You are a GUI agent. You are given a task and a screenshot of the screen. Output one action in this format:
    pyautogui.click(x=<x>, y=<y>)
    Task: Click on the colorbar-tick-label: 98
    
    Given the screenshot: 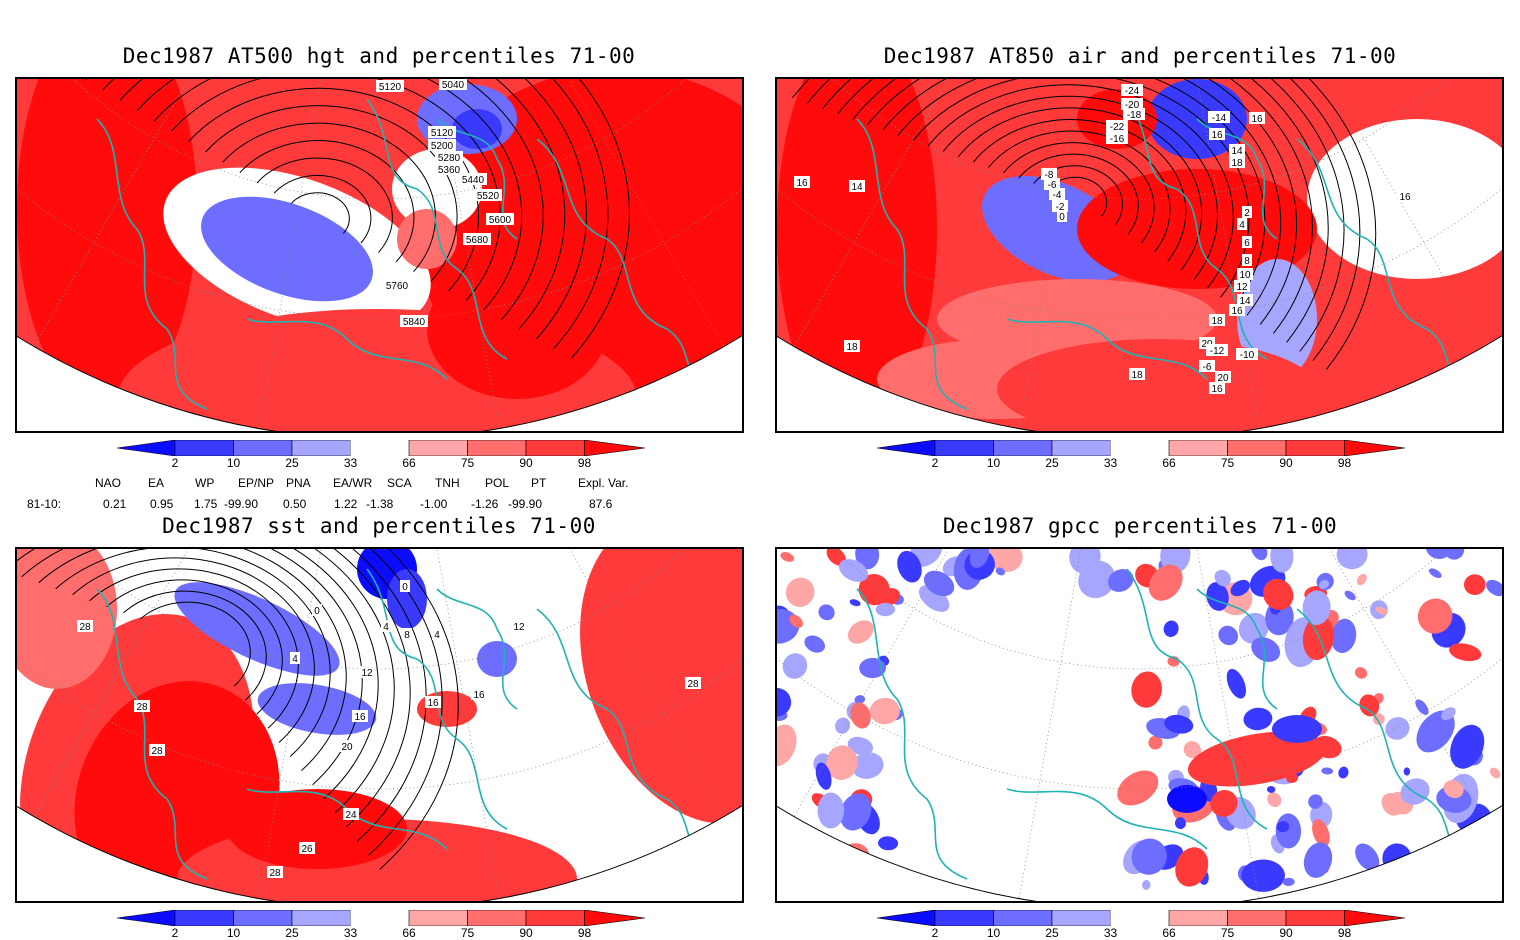 What is the action you would take?
    pyautogui.click(x=584, y=933)
    